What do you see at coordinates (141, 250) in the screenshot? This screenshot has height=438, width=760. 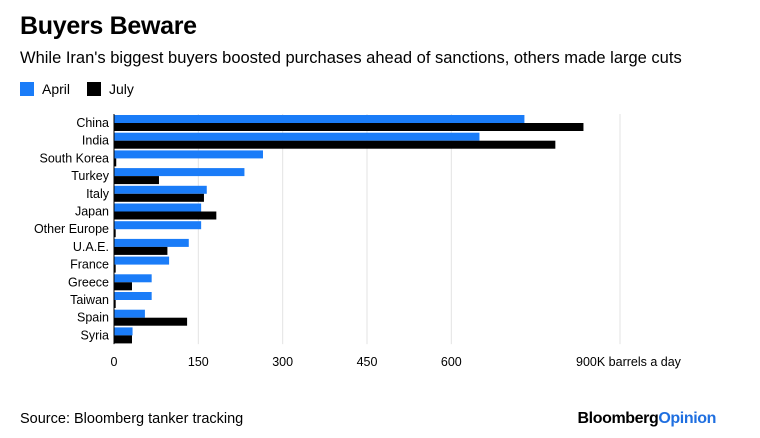 I see `bar-july-u-a-e-` at bounding box center [141, 250].